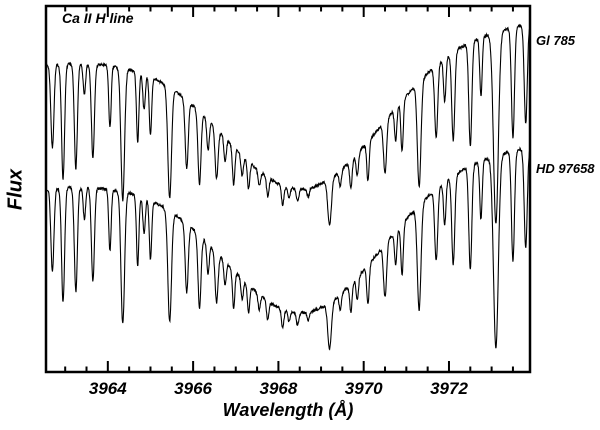 This screenshot has height=430, width=600. What do you see at coordinates (278, 388) in the screenshot?
I see `x-tick-label: 3968` at bounding box center [278, 388].